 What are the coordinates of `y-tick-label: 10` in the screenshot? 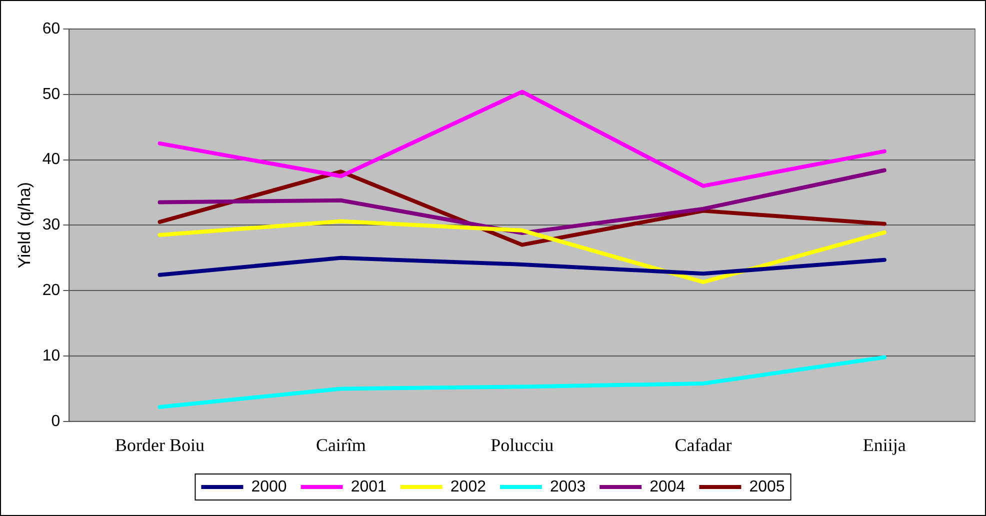 It's located at (51, 355).